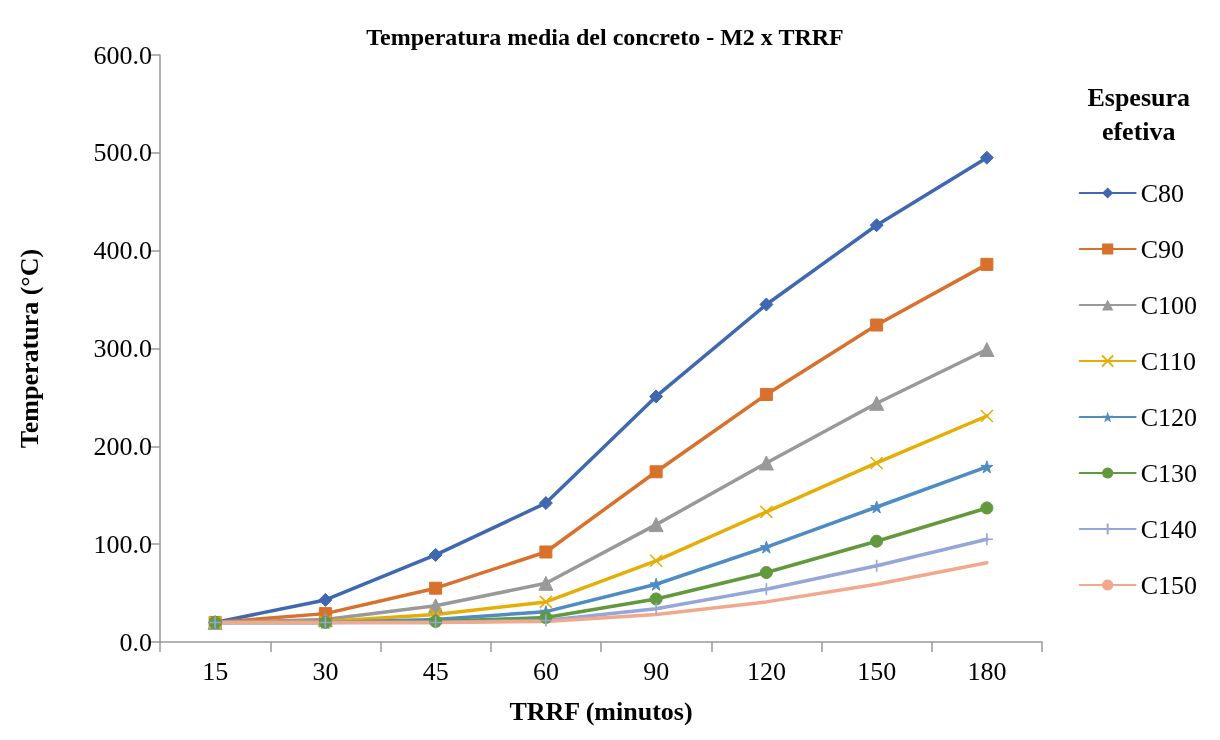 This screenshot has height=740, width=1220. I want to click on legend-label: C150, so click(1168, 585).